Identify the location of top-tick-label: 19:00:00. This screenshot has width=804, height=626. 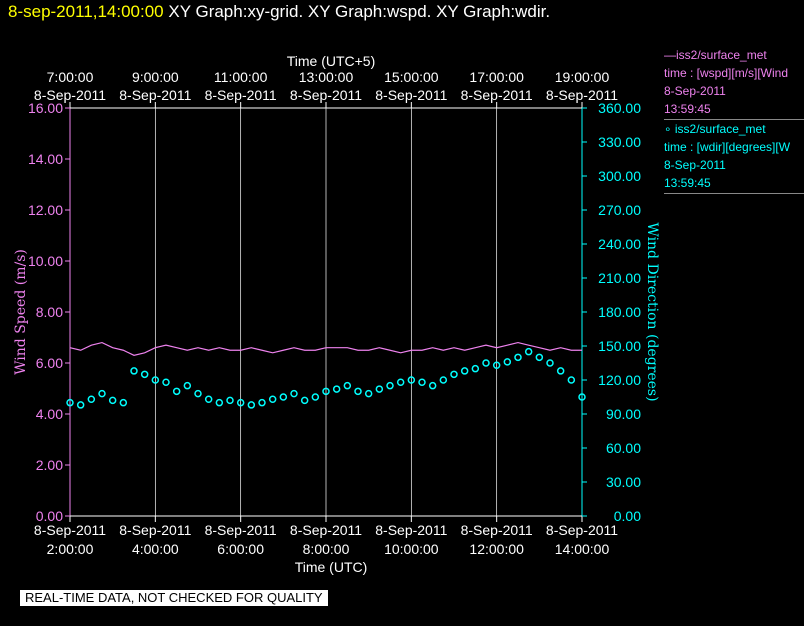
(582, 77).